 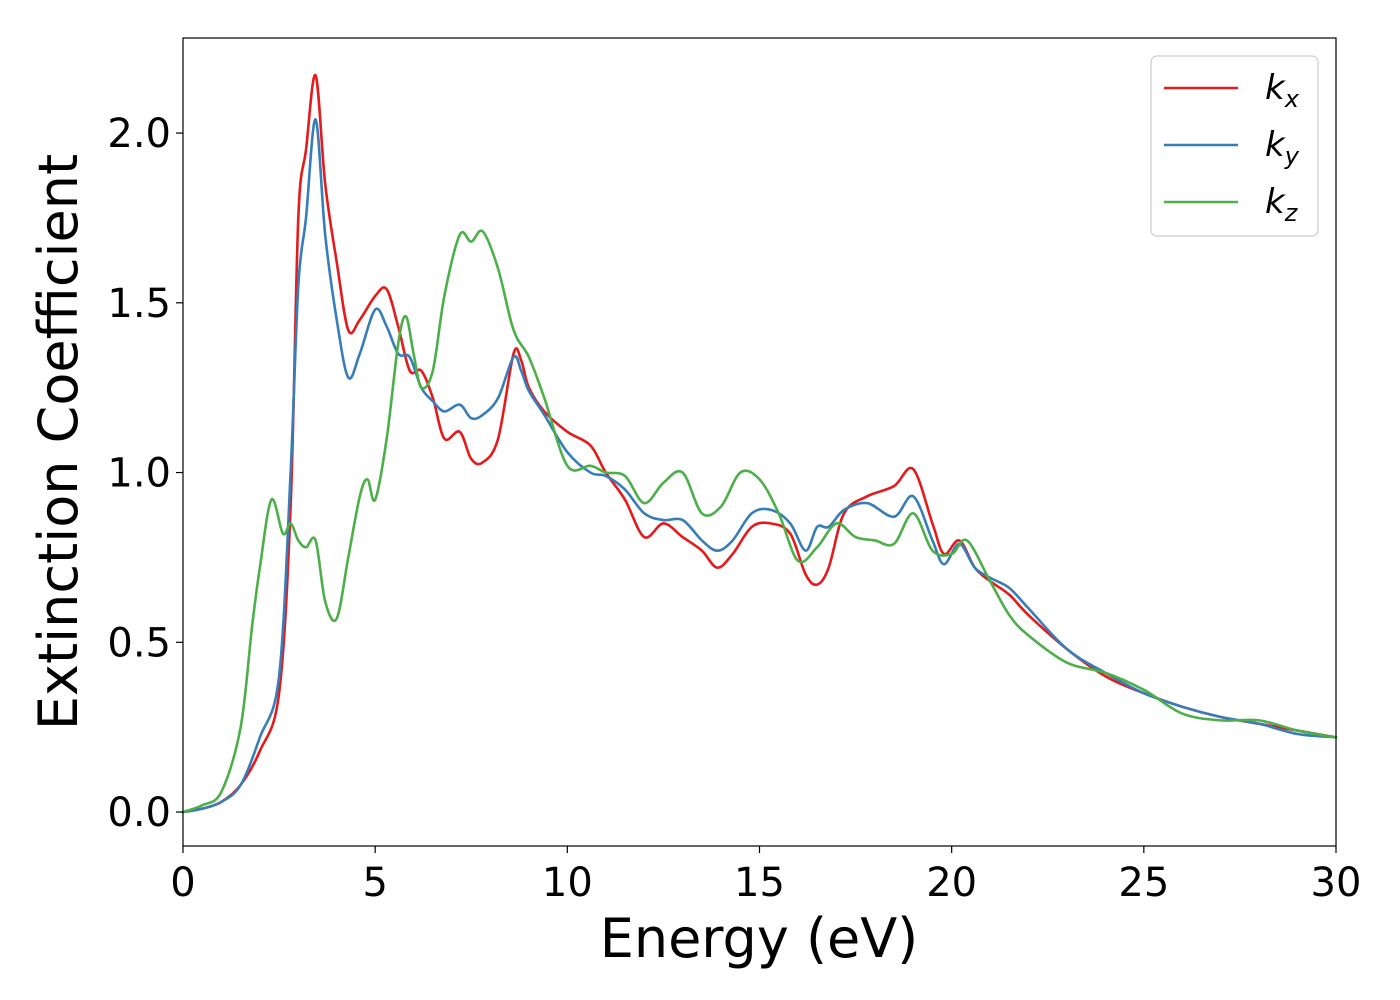 I want to click on x-tick-label: 0, so click(x=182, y=883).